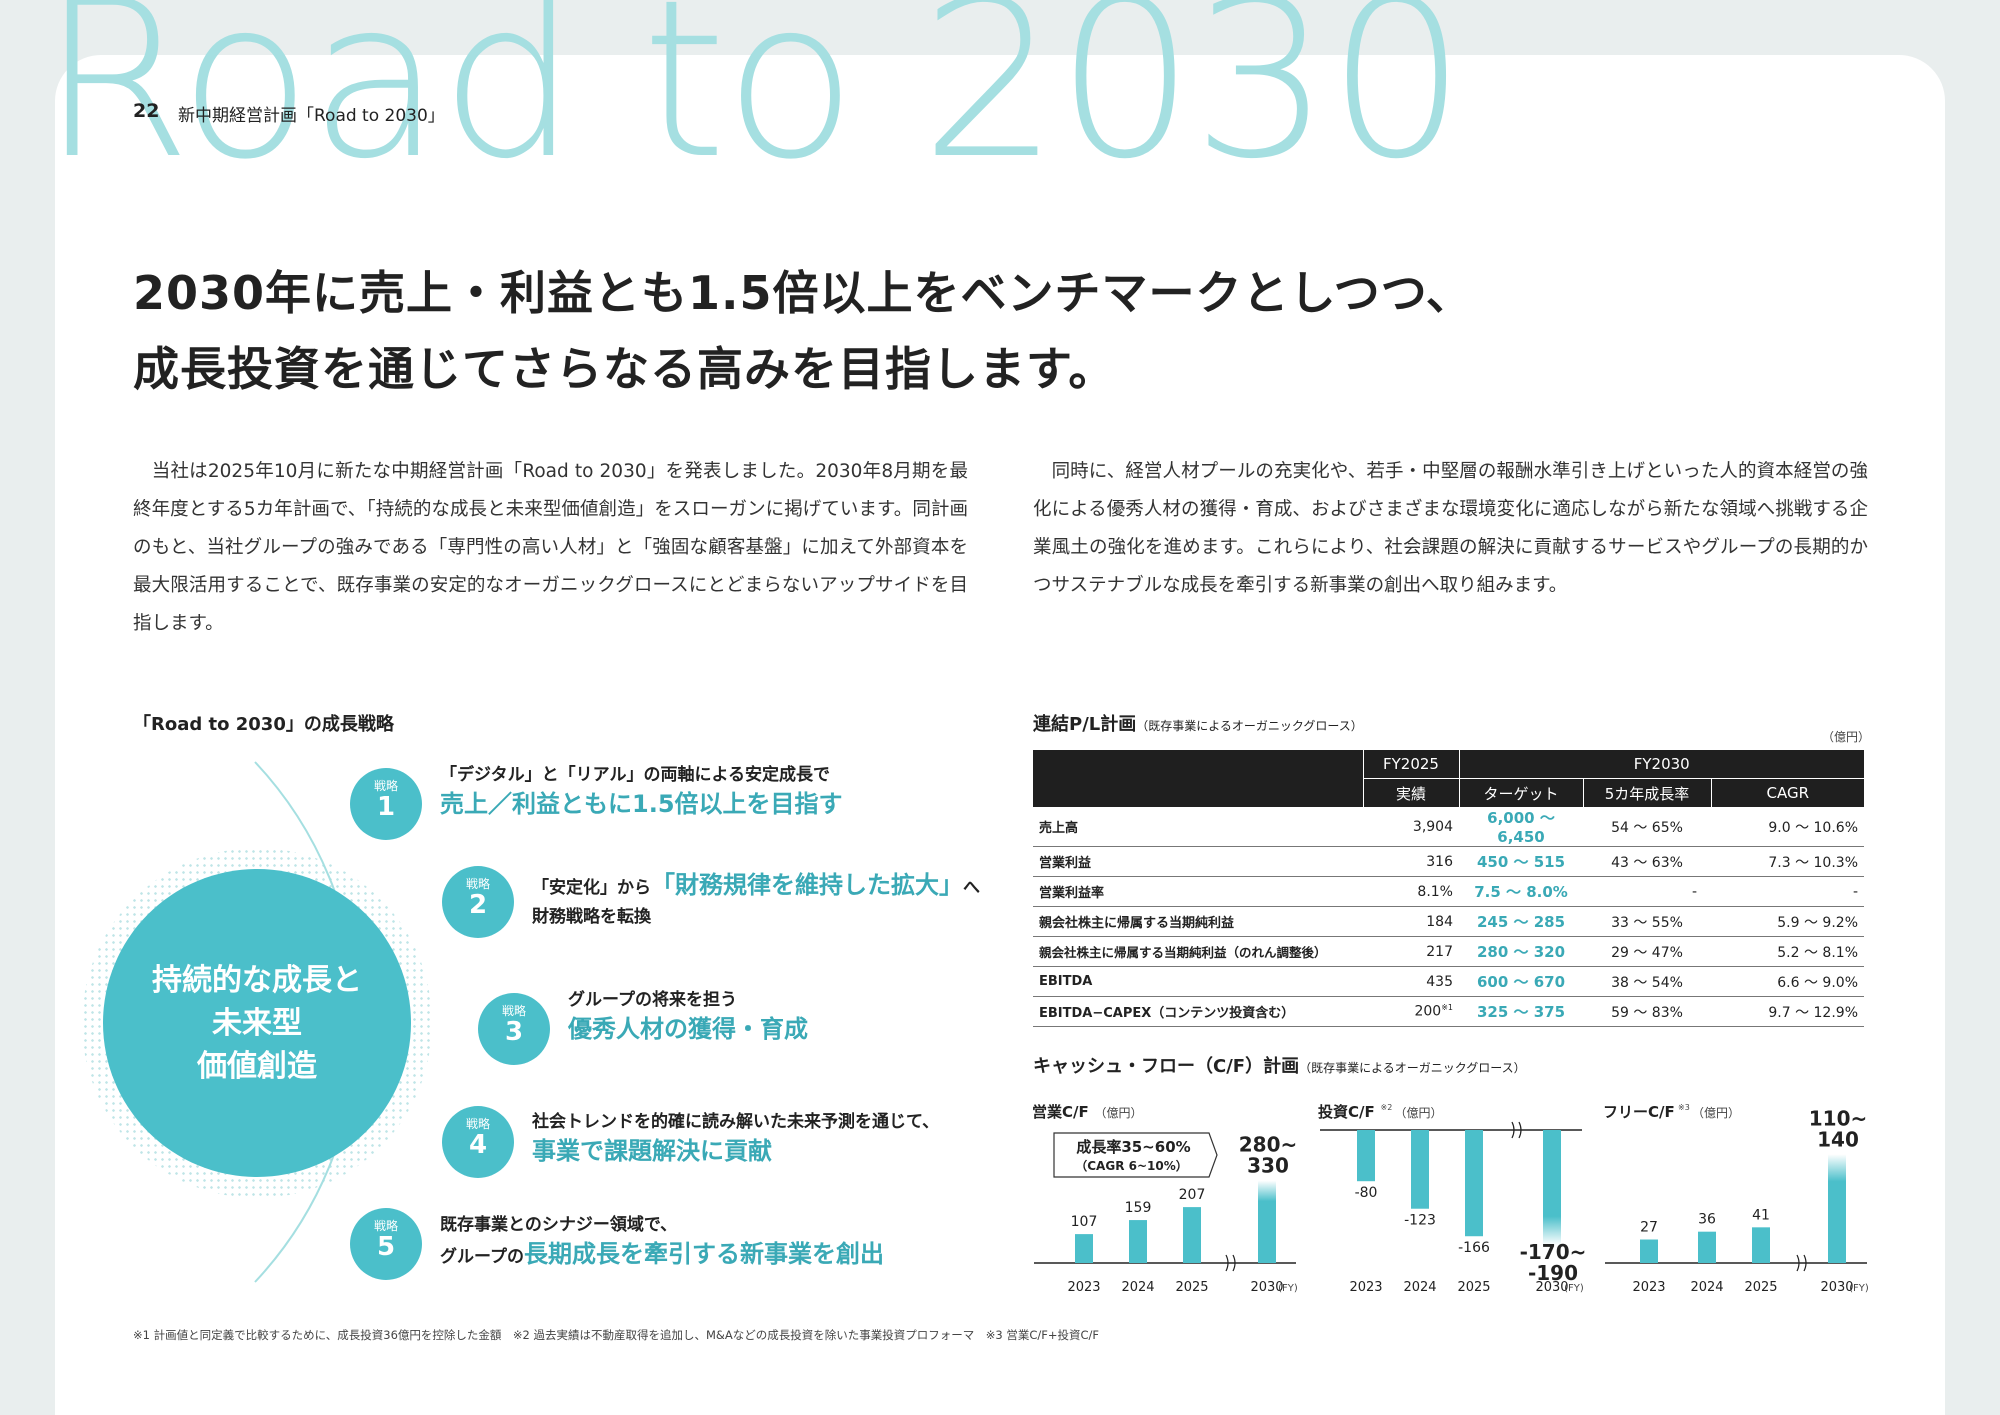  I want to click on strategy-badge-3: 戦略 3, so click(514, 1029).